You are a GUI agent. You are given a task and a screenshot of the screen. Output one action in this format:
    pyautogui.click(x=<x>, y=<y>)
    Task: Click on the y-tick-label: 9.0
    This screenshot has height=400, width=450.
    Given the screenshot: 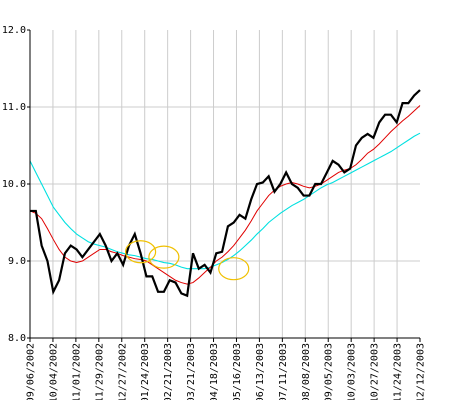 What is the action you would take?
    pyautogui.click(x=17, y=261)
    